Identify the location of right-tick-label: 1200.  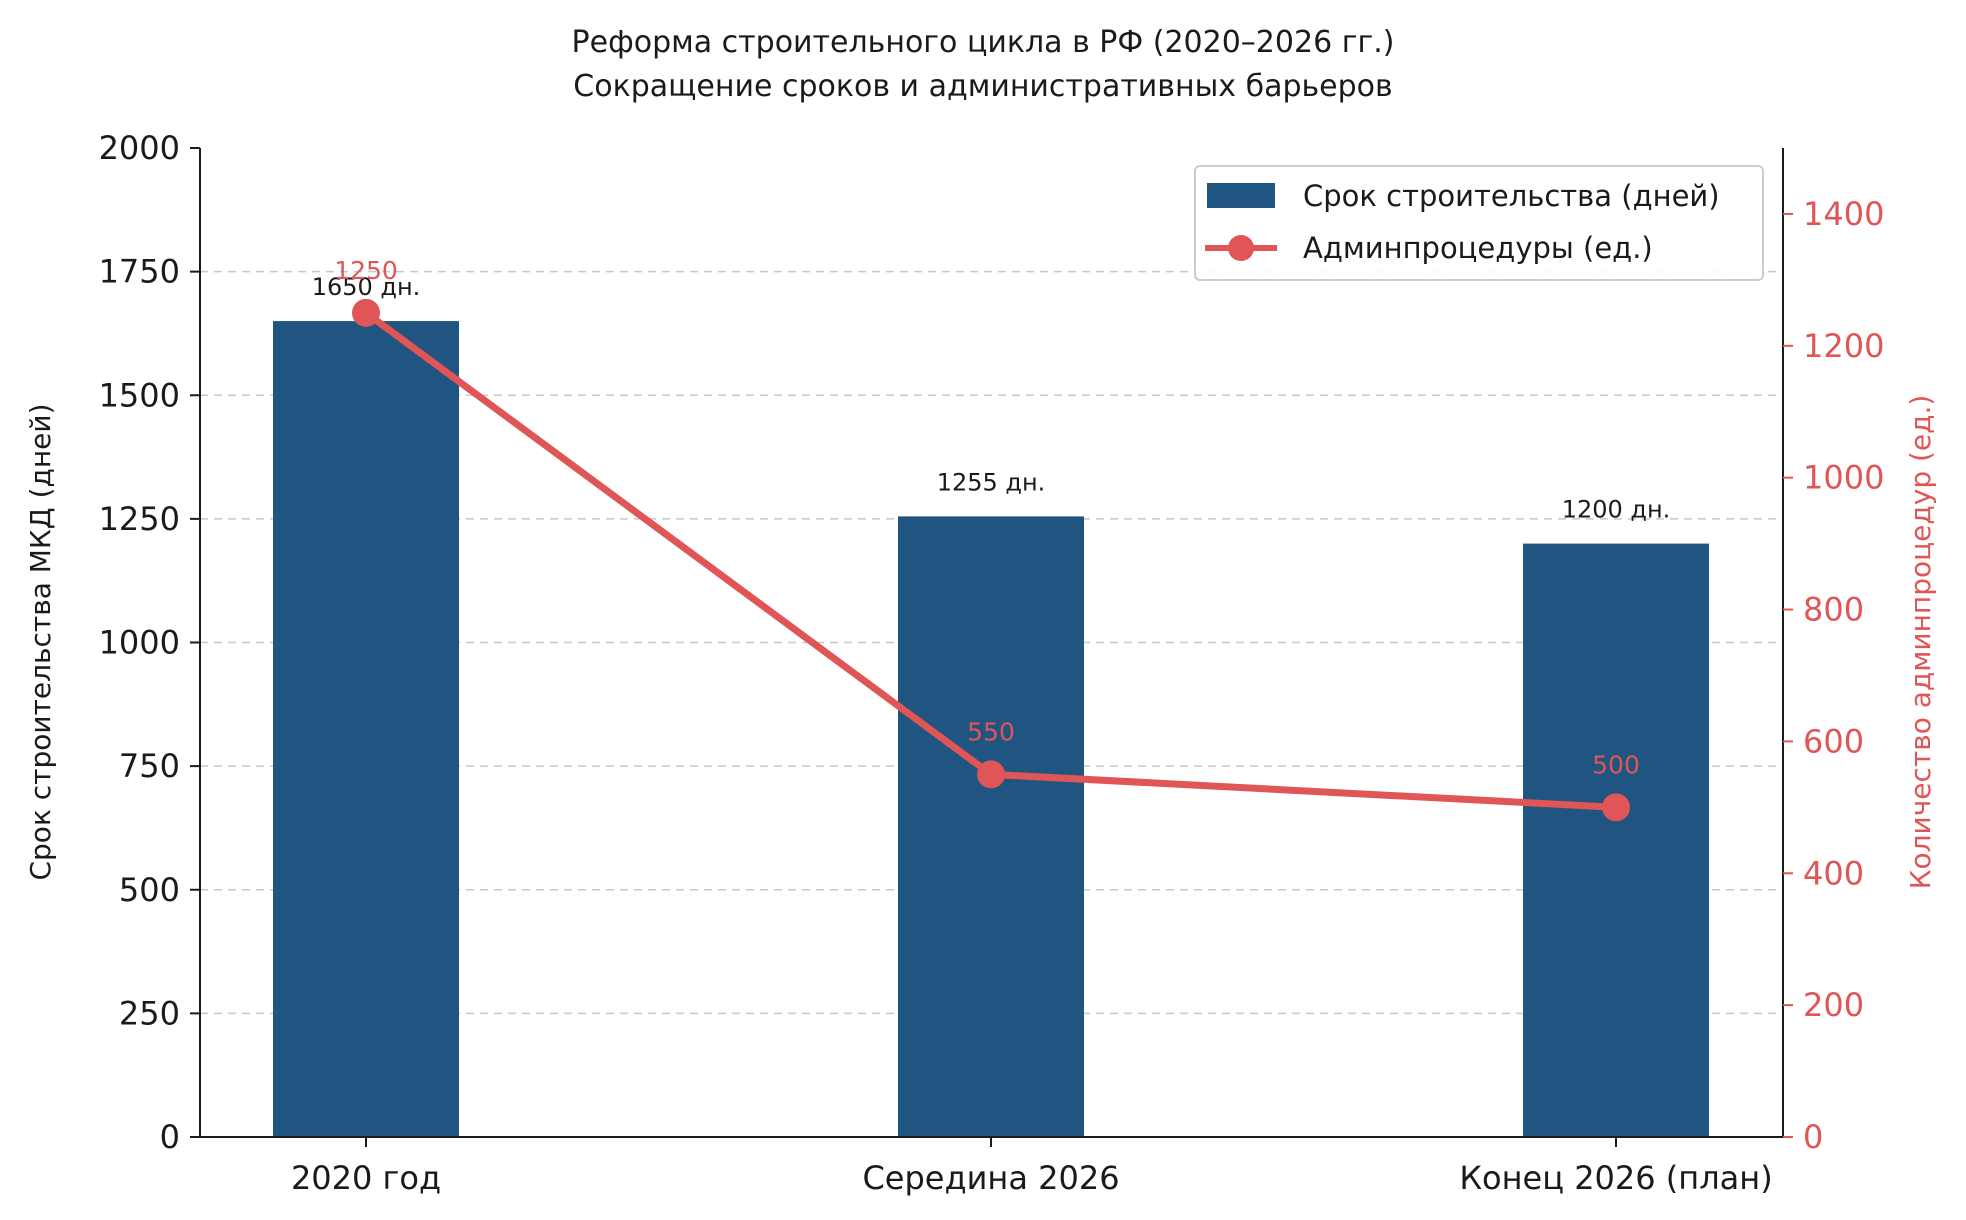
(1843, 346).